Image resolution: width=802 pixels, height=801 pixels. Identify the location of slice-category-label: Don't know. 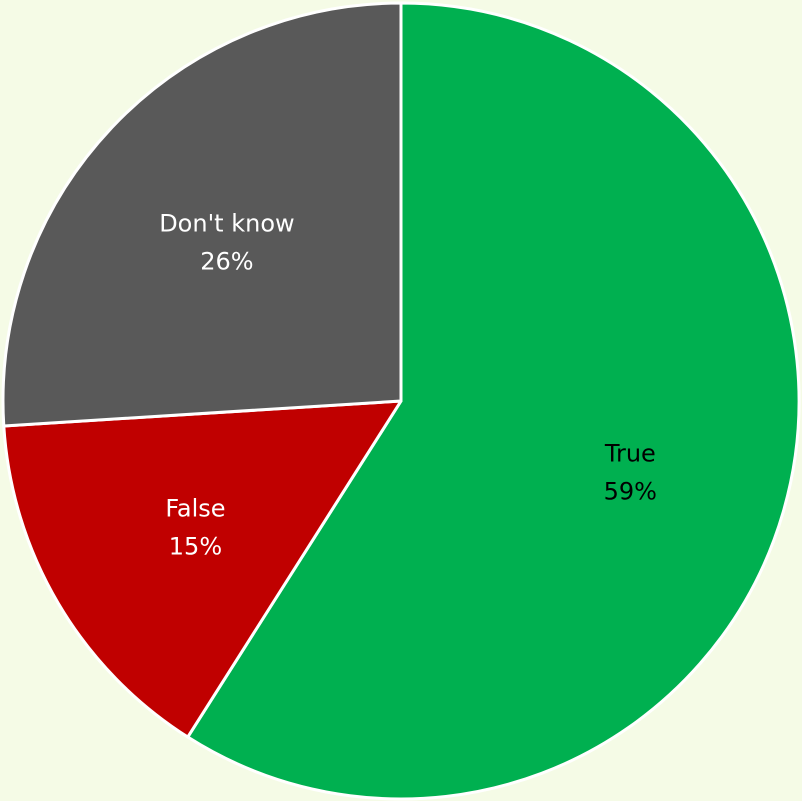
(226, 224).